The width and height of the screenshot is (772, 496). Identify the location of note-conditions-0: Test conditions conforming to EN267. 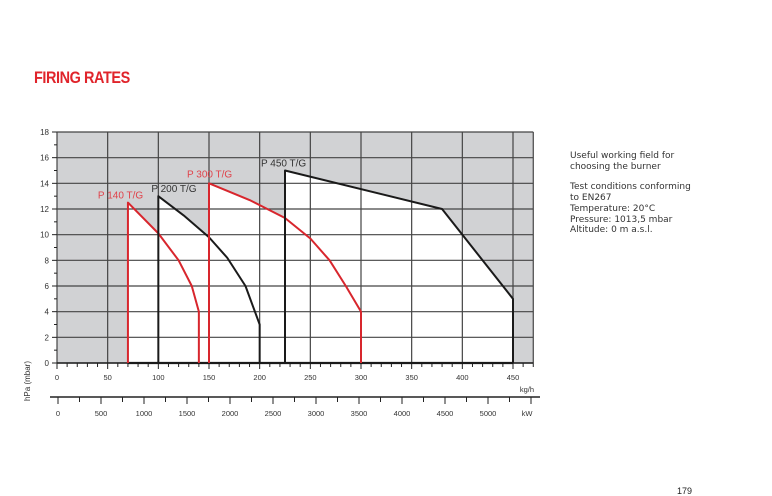
(630, 193).